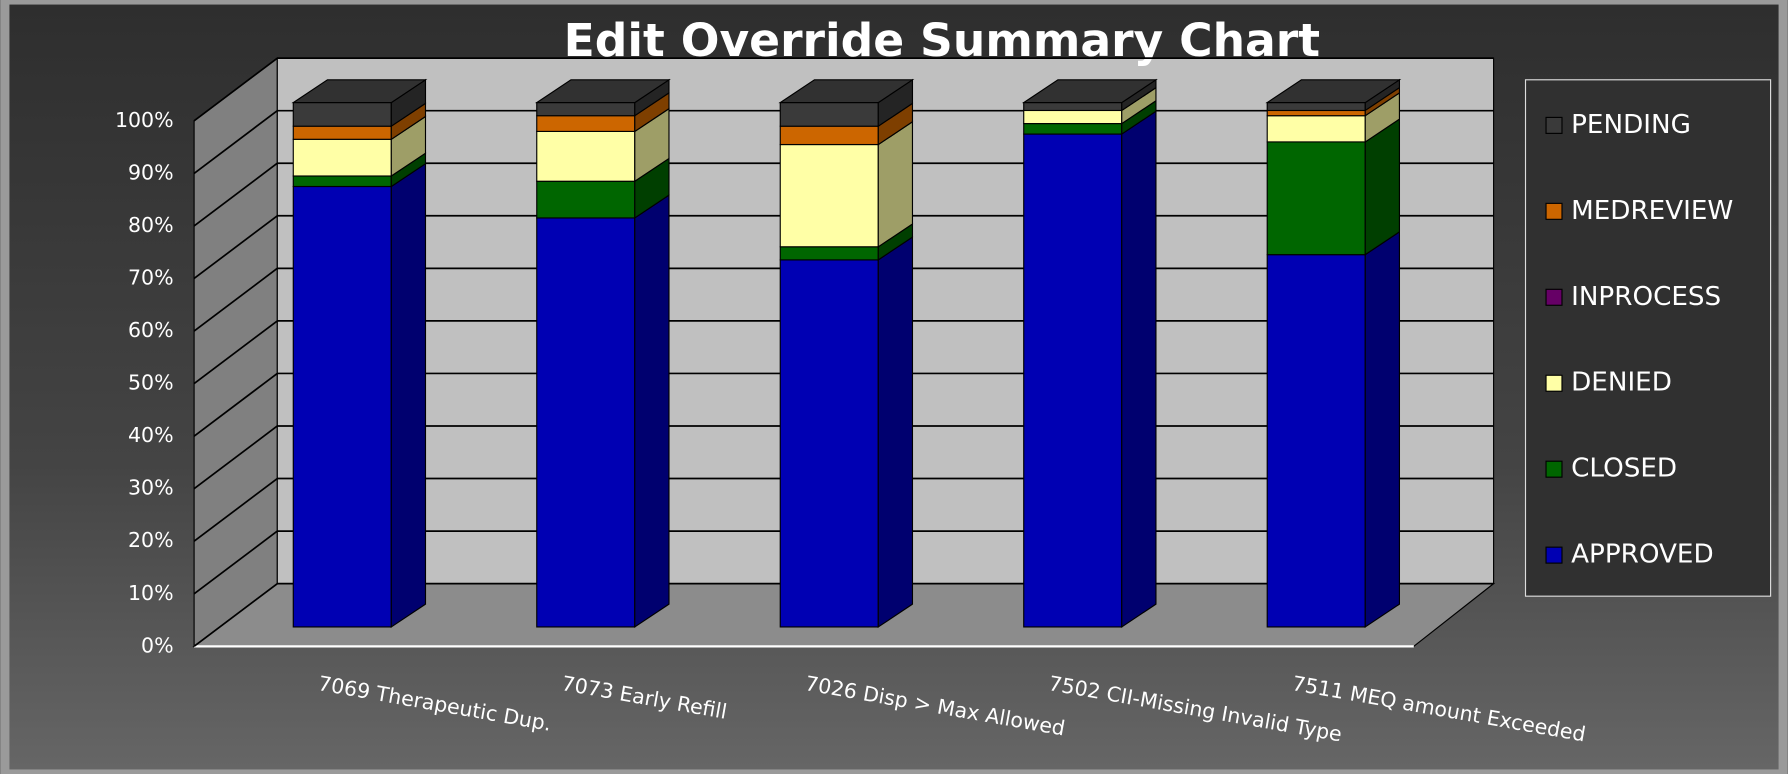  Describe the element at coordinates (151, 330) in the screenshot. I see `y-tick-label: 60%` at that location.